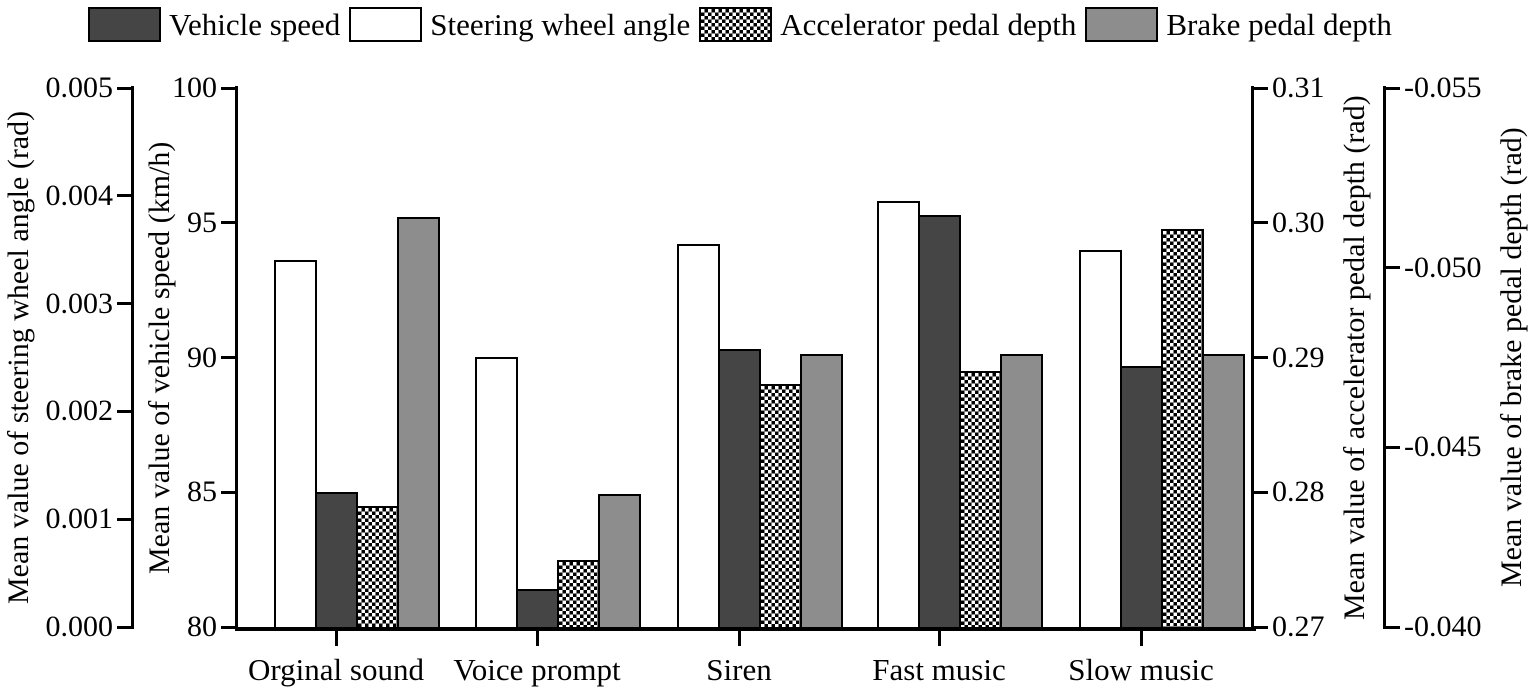 The height and width of the screenshot is (700, 1535). I want to click on bar-brake-pedal-depth-voice-prompt, so click(619, 561).